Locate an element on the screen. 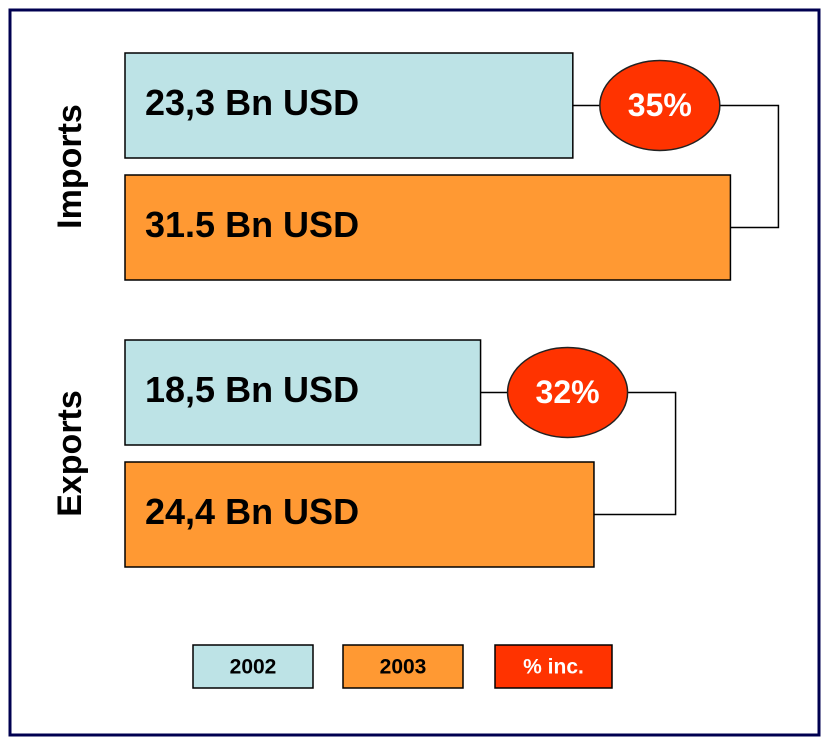 This screenshot has height=749, width=827. increase-label: 35% is located at coordinates (660, 105).